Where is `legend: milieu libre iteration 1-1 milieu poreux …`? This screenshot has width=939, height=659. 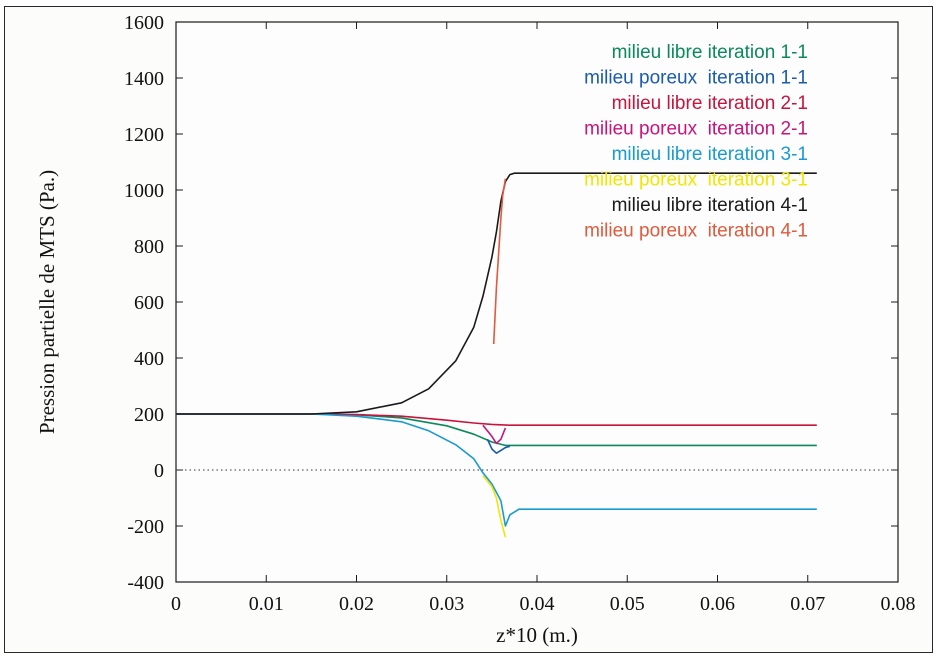
legend: milieu libre iteration 1-1 milieu poreux … is located at coordinates (696, 142).